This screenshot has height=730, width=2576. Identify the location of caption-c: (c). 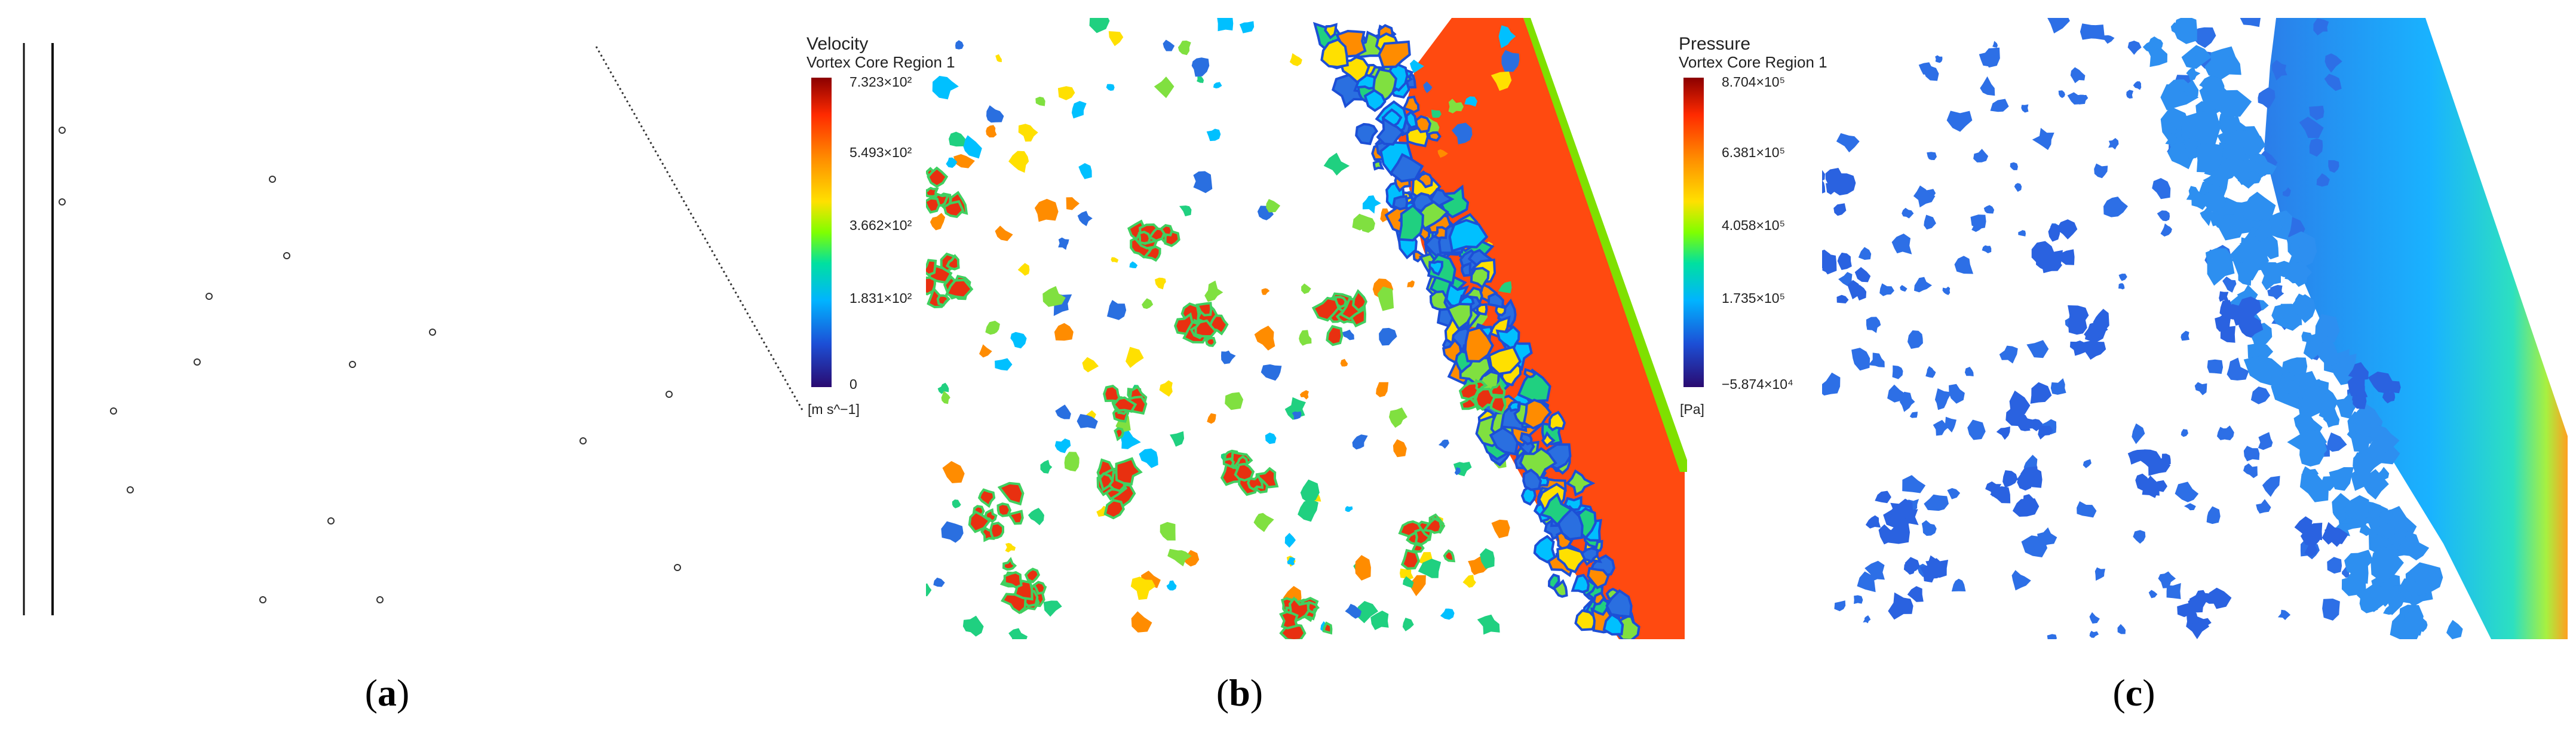
(2133, 692).